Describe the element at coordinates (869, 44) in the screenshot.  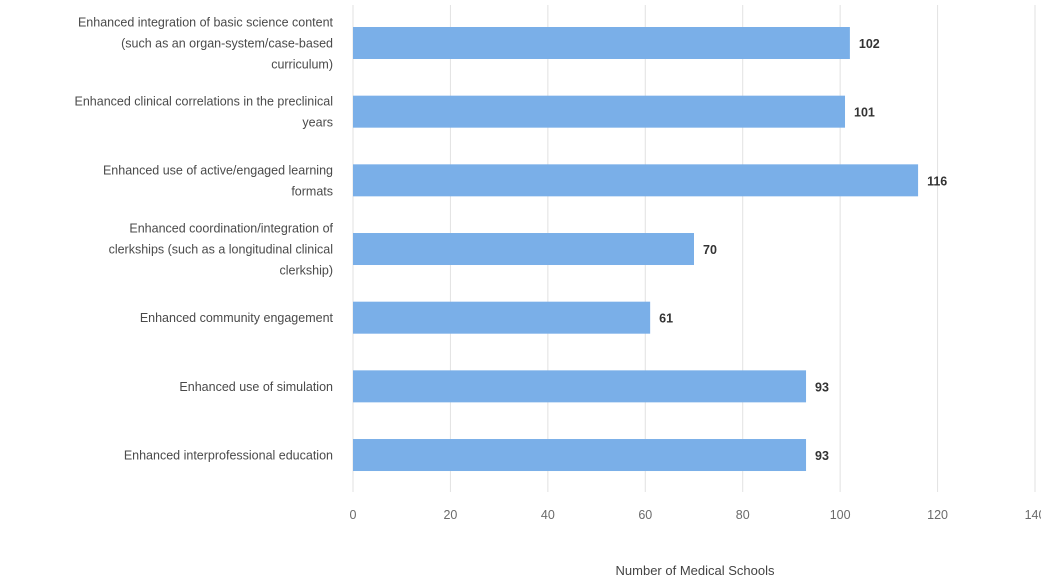
I see `data-label-0: 102` at that location.